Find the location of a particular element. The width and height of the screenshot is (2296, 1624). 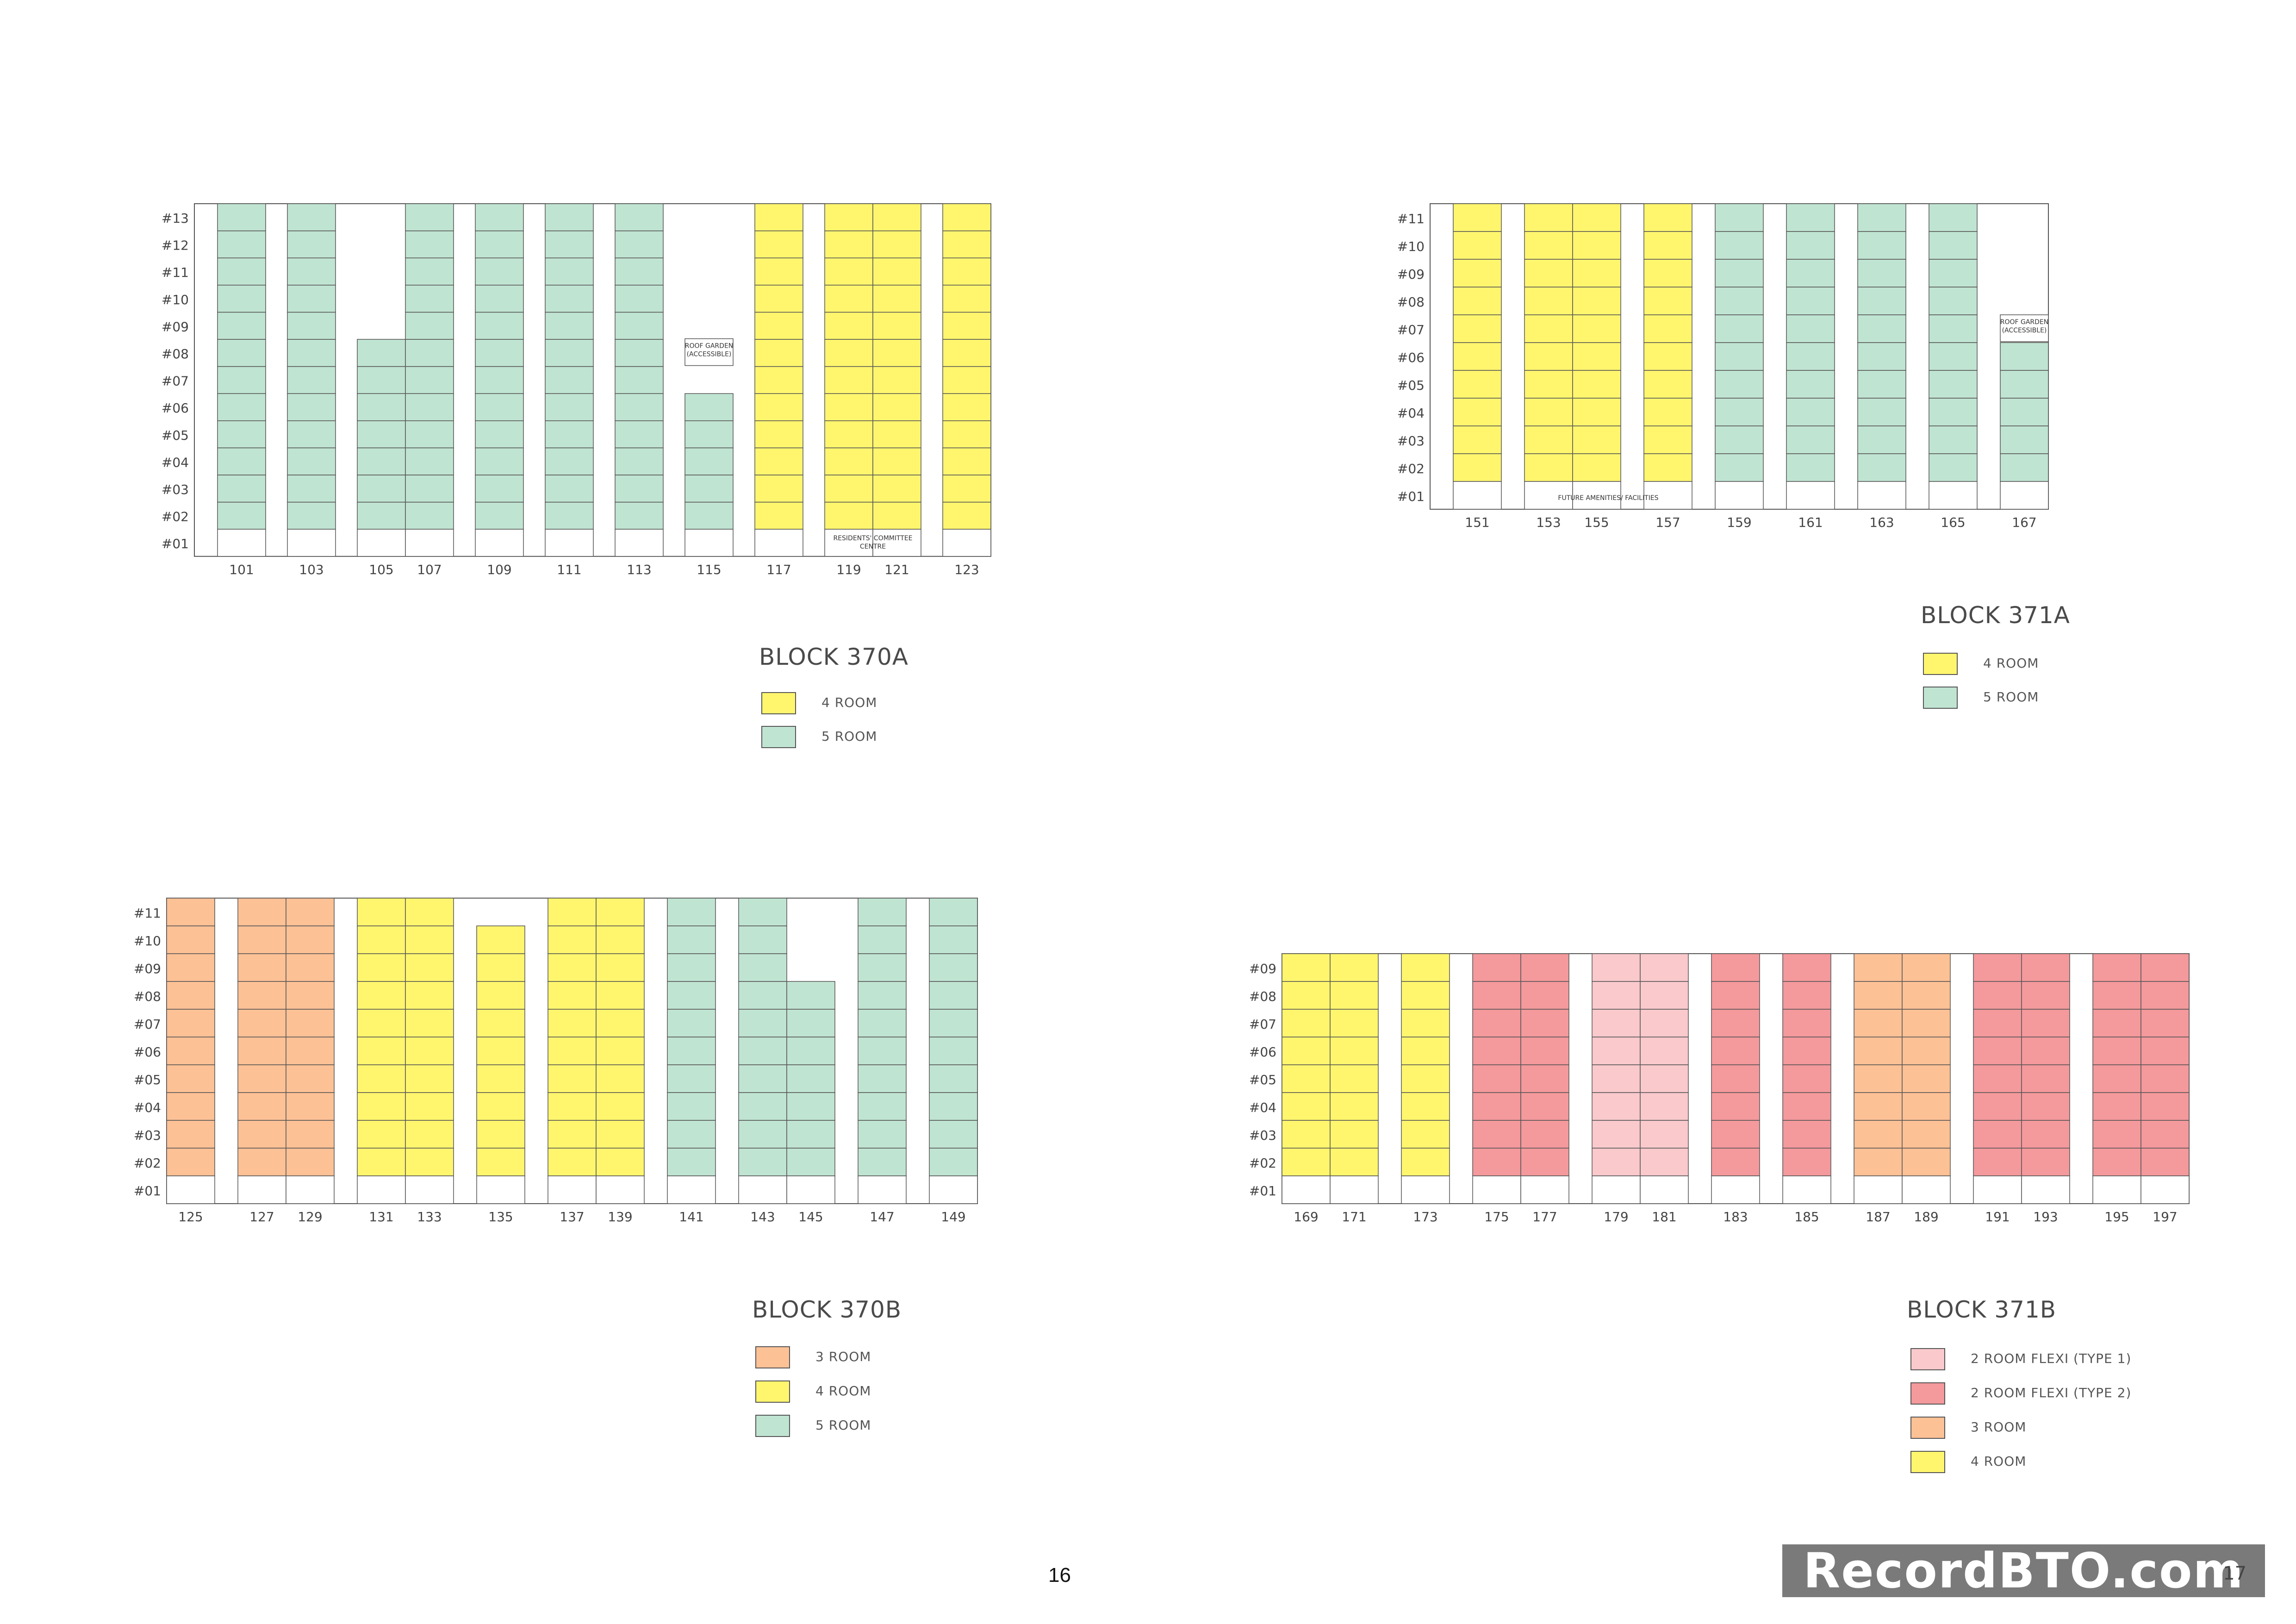

stack-label: 197 is located at coordinates (2165, 1216).